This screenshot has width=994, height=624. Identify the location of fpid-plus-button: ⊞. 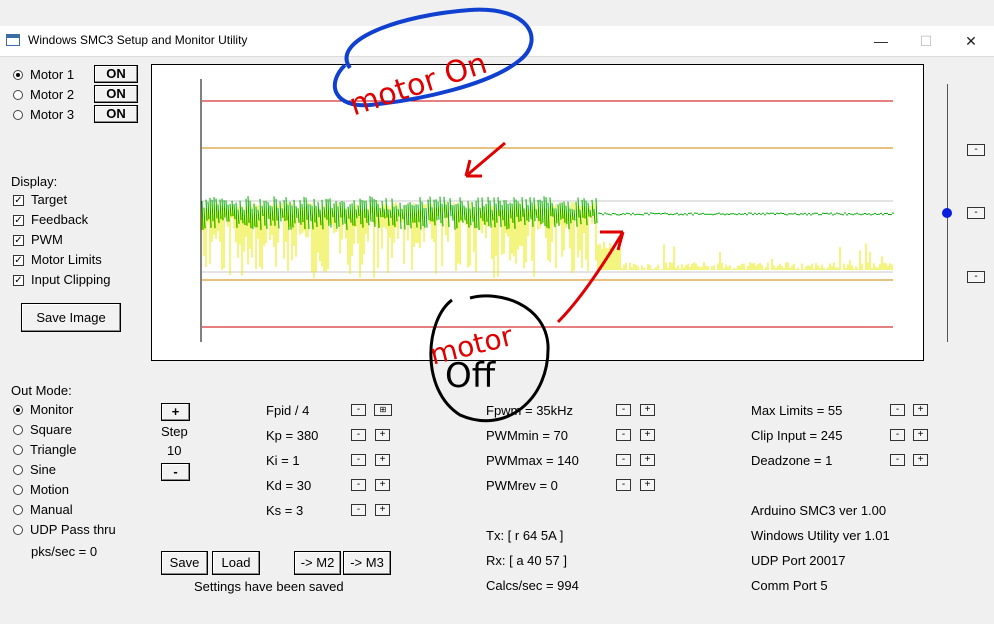
(383, 410).